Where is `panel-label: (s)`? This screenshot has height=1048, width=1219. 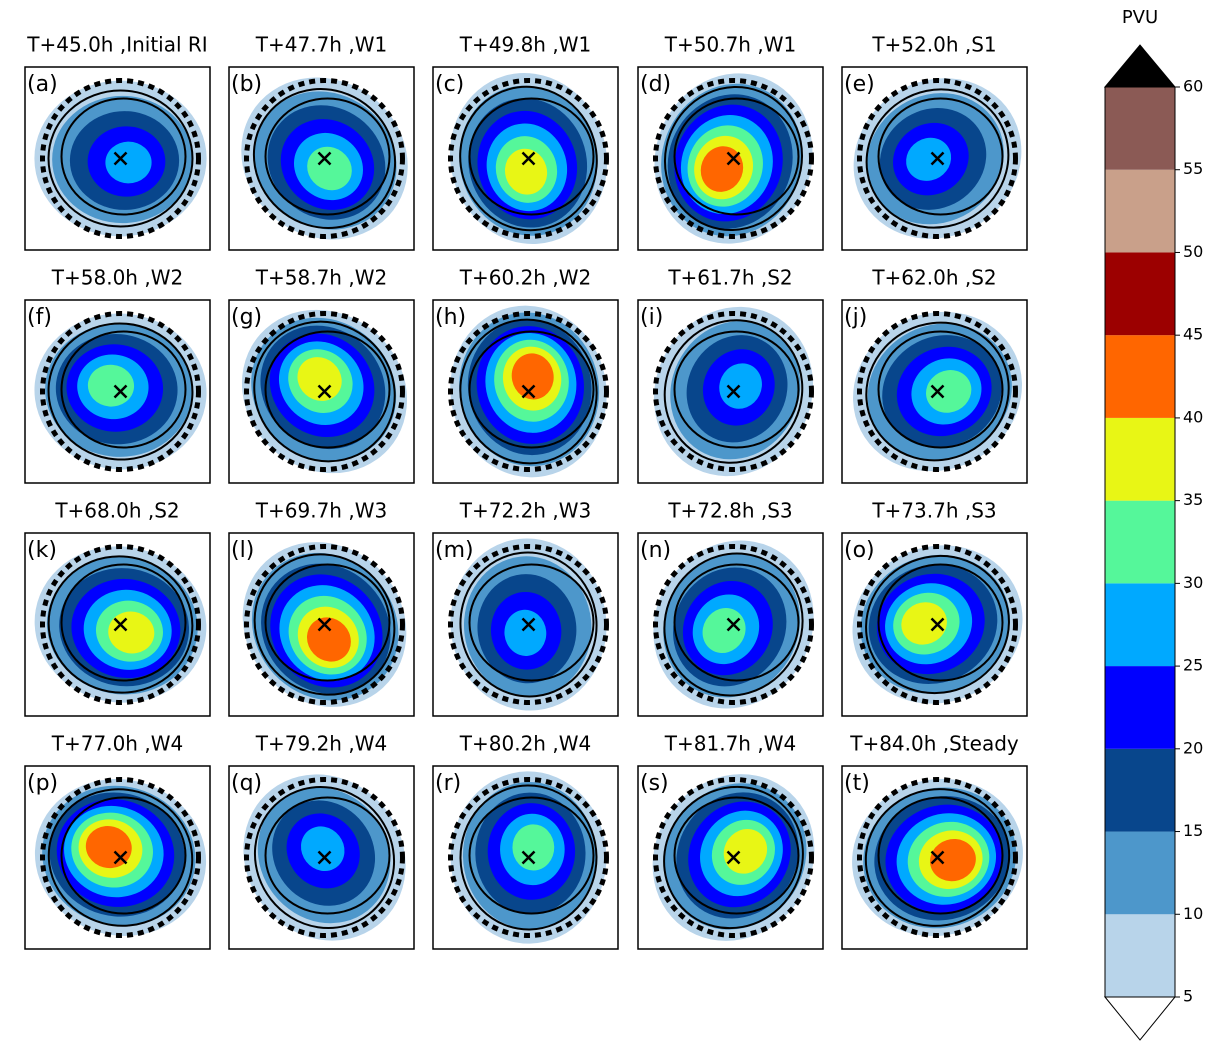
panel-label: (s) is located at coordinates (654, 783).